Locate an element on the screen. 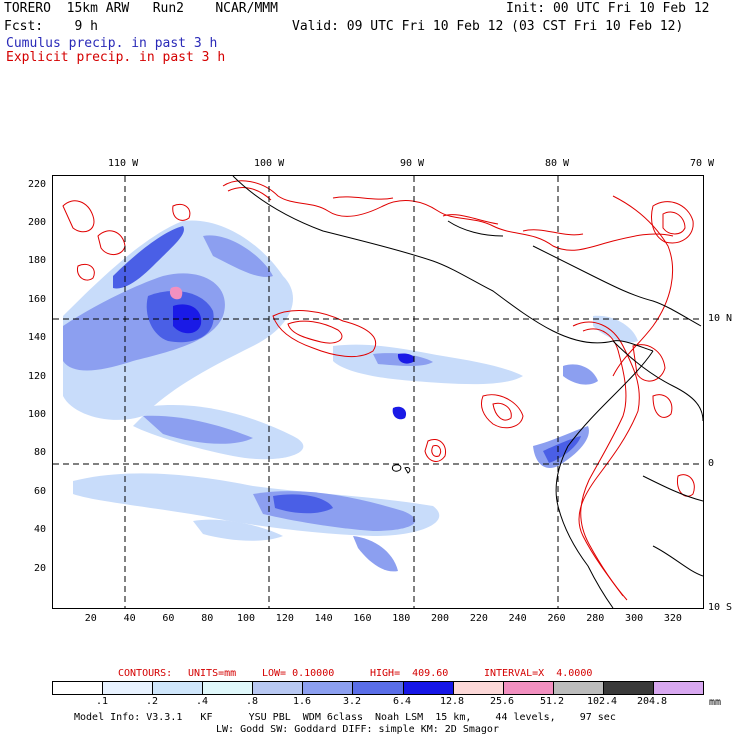  explicit-contour-far-east is located at coordinates (672, 222).